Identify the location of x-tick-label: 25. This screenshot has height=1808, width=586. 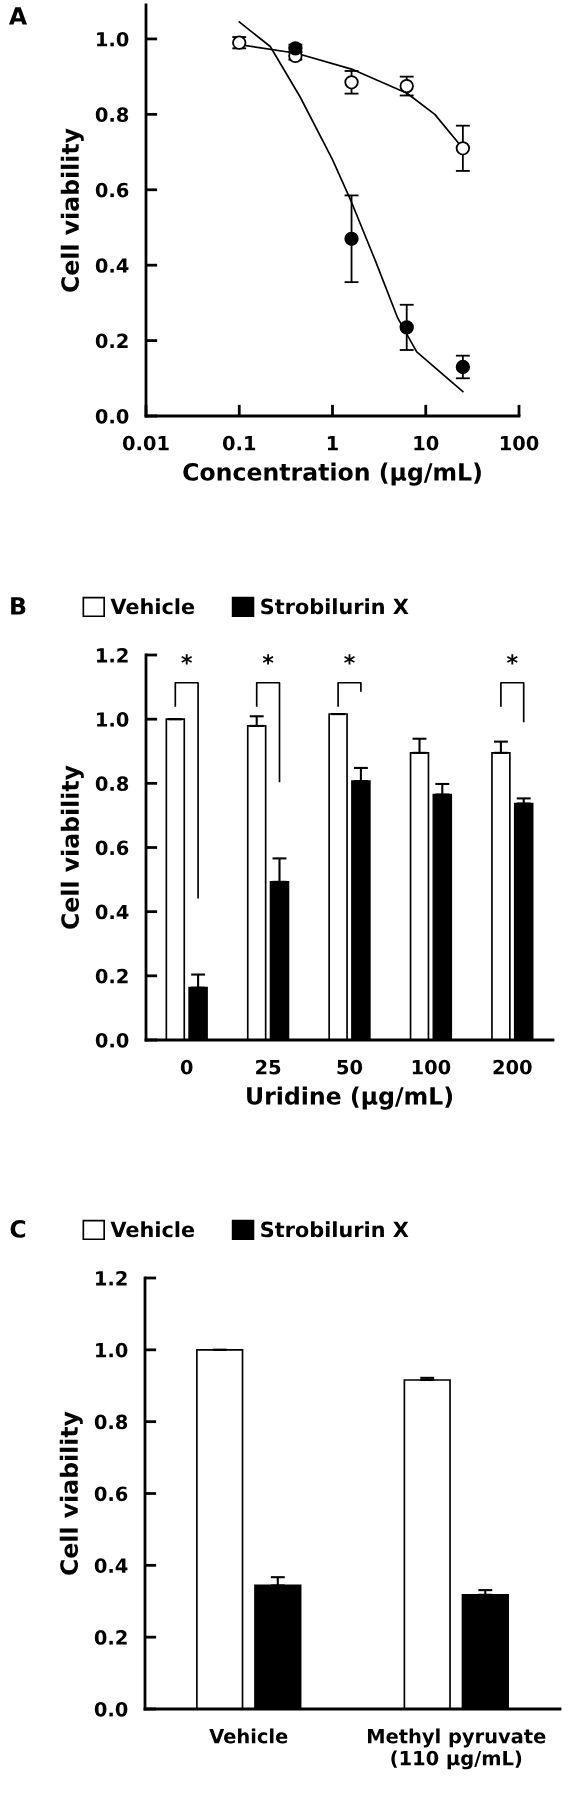
(268, 1067).